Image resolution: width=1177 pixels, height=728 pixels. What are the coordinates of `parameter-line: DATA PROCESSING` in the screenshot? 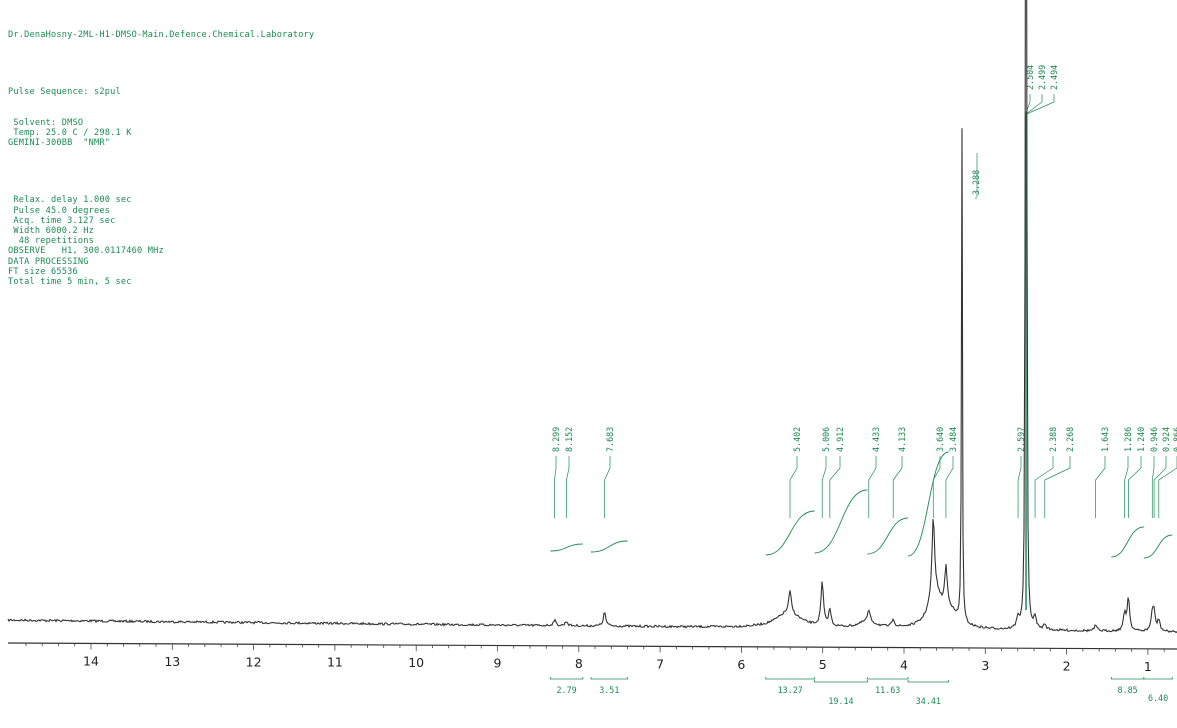 It's located at (48, 261).